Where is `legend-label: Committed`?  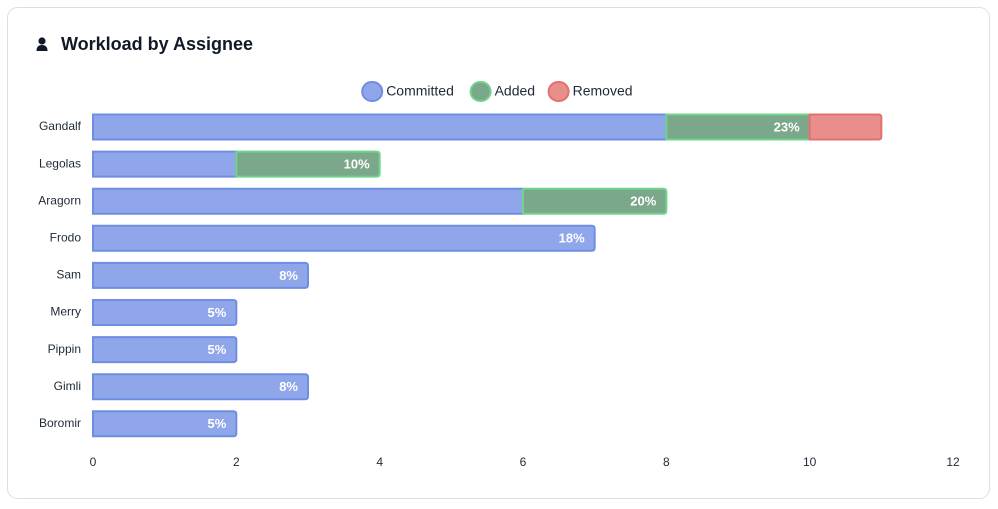
legend-label: Committed is located at coordinates (420, 91).